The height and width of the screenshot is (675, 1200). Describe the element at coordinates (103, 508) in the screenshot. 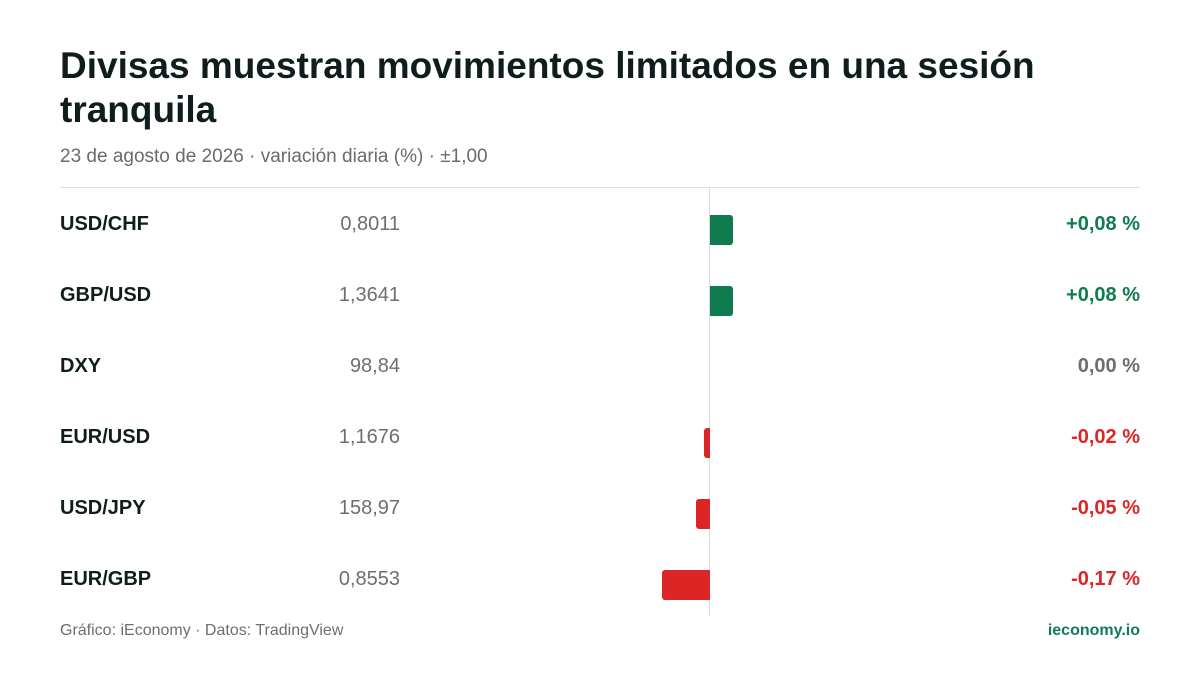

I see `currency-pair-label: USD/JPY` at that location.